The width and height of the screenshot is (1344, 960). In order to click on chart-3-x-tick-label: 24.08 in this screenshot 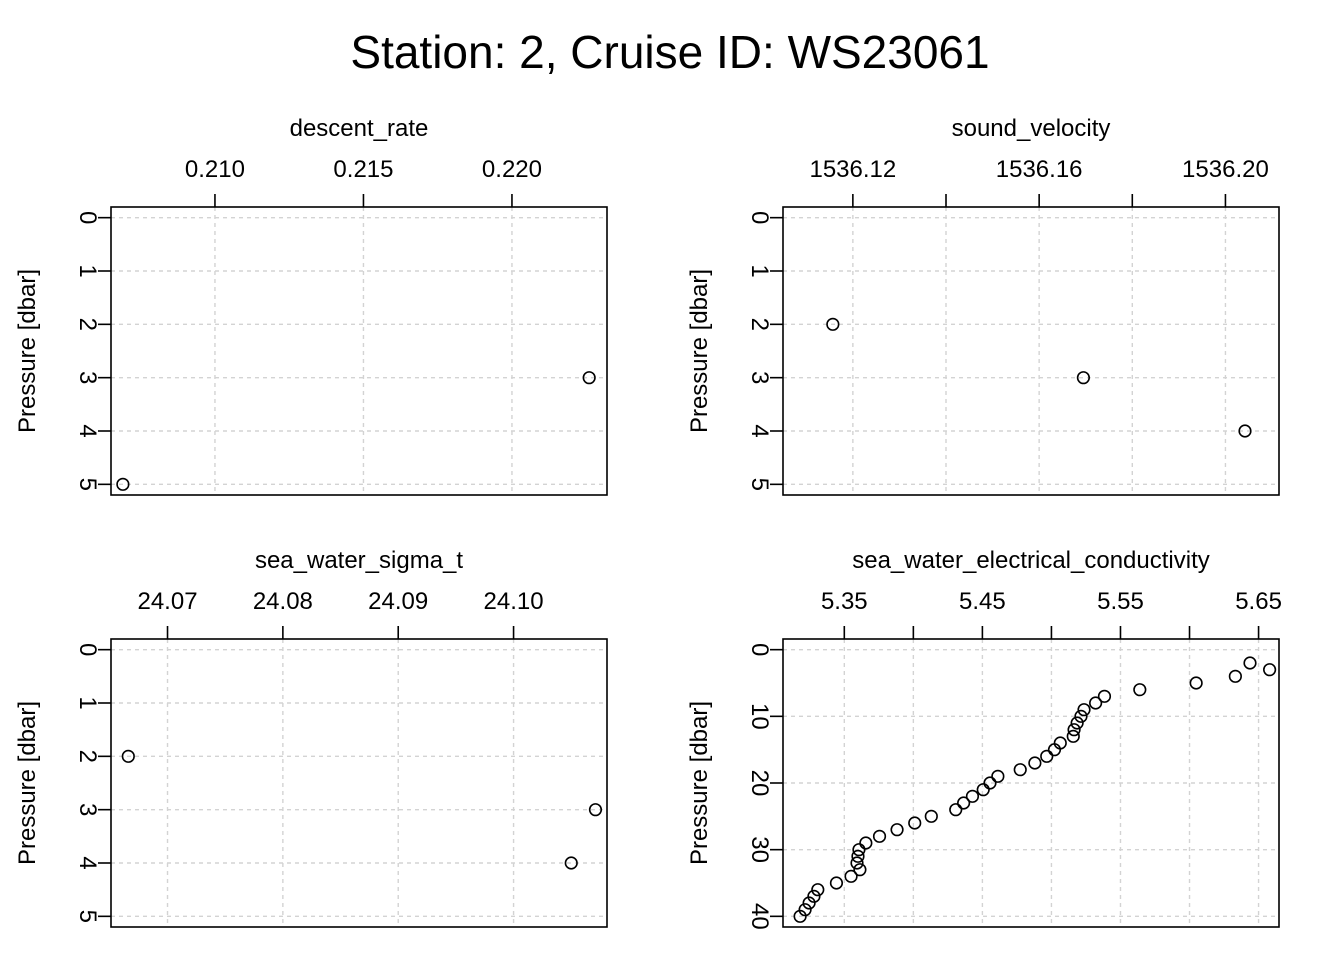, I will do `click(283, 601)`.